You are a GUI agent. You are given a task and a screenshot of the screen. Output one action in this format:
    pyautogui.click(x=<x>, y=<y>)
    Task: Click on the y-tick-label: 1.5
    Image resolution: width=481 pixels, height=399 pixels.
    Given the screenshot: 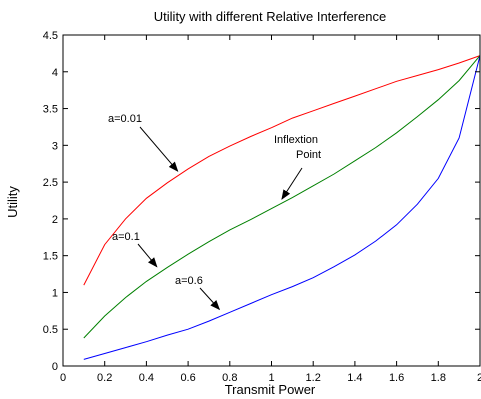 What is the action you would take?
    pyautogui.click(x=50, y=257)
    